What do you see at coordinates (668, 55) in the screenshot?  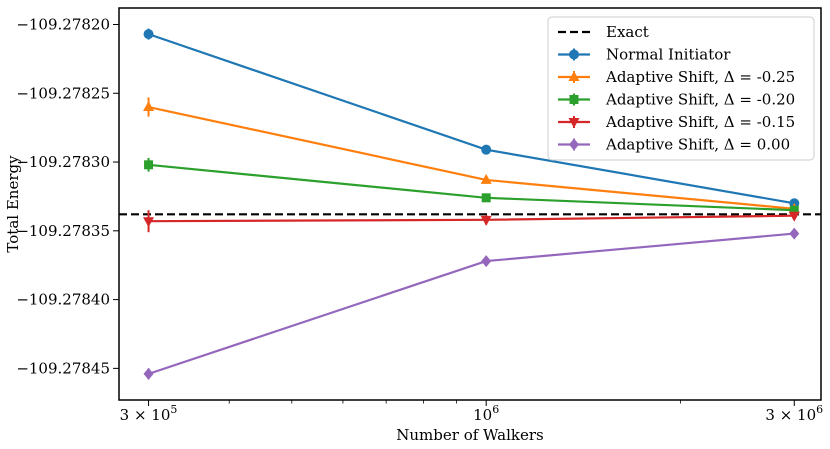 I see `legend-label: Normal Initiator` at bounding box center [668, 55].